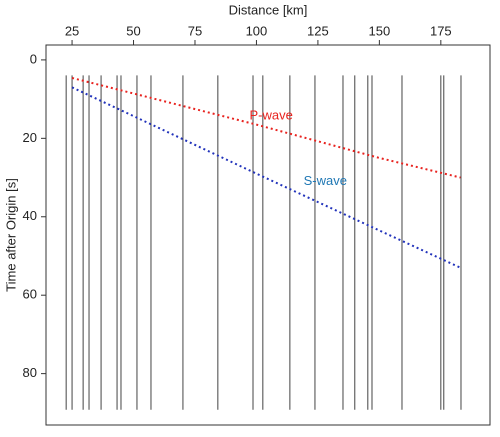 The height and width of the screenshot is (437, 500). What do you see at coordinates (441, 30) in the screenshot?
I see `x-tick-label: 175` at bounding box center [441, 30].